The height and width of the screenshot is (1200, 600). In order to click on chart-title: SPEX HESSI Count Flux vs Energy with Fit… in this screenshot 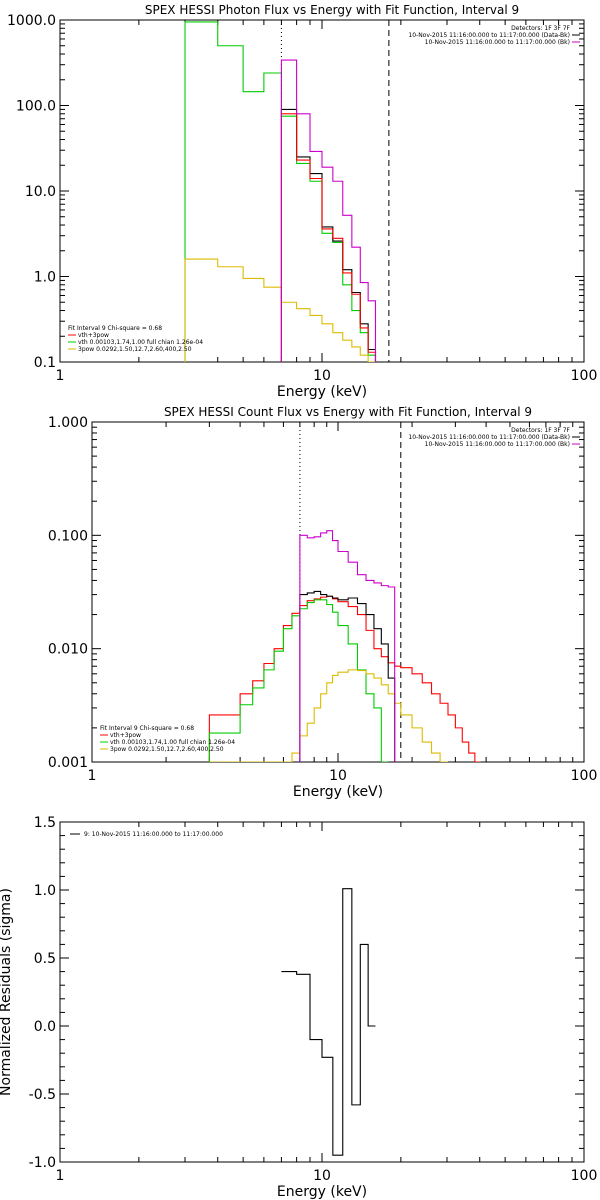, I will do `click(348, 412)`.